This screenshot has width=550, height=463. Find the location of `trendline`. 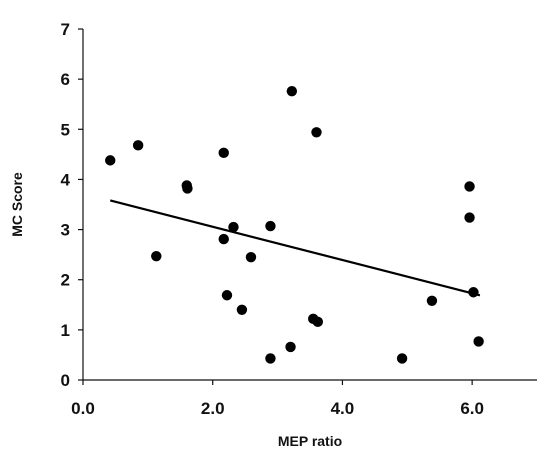

trendline is located at coordinates (295, 248).